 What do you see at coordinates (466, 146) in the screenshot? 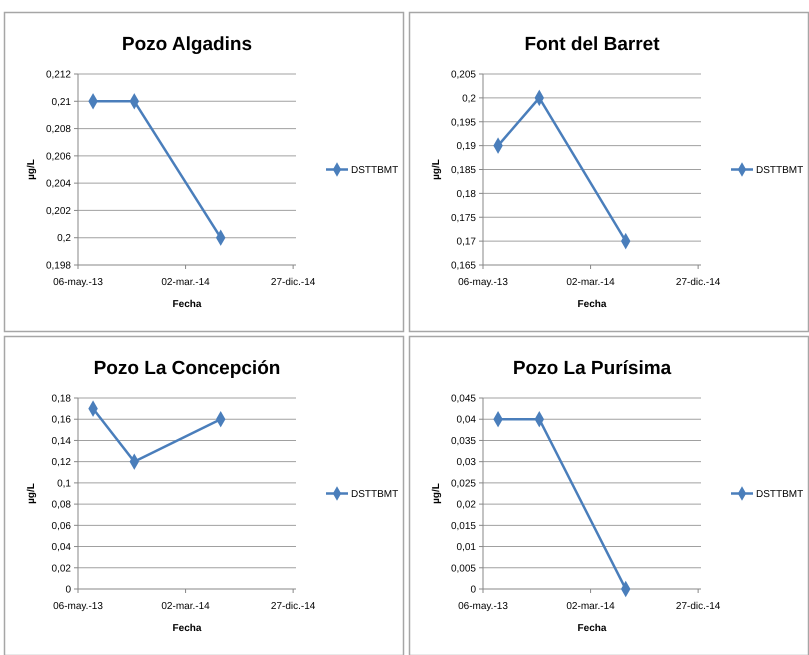
I see `y-tick-label: 0,19` at bounding box center [466, 146].